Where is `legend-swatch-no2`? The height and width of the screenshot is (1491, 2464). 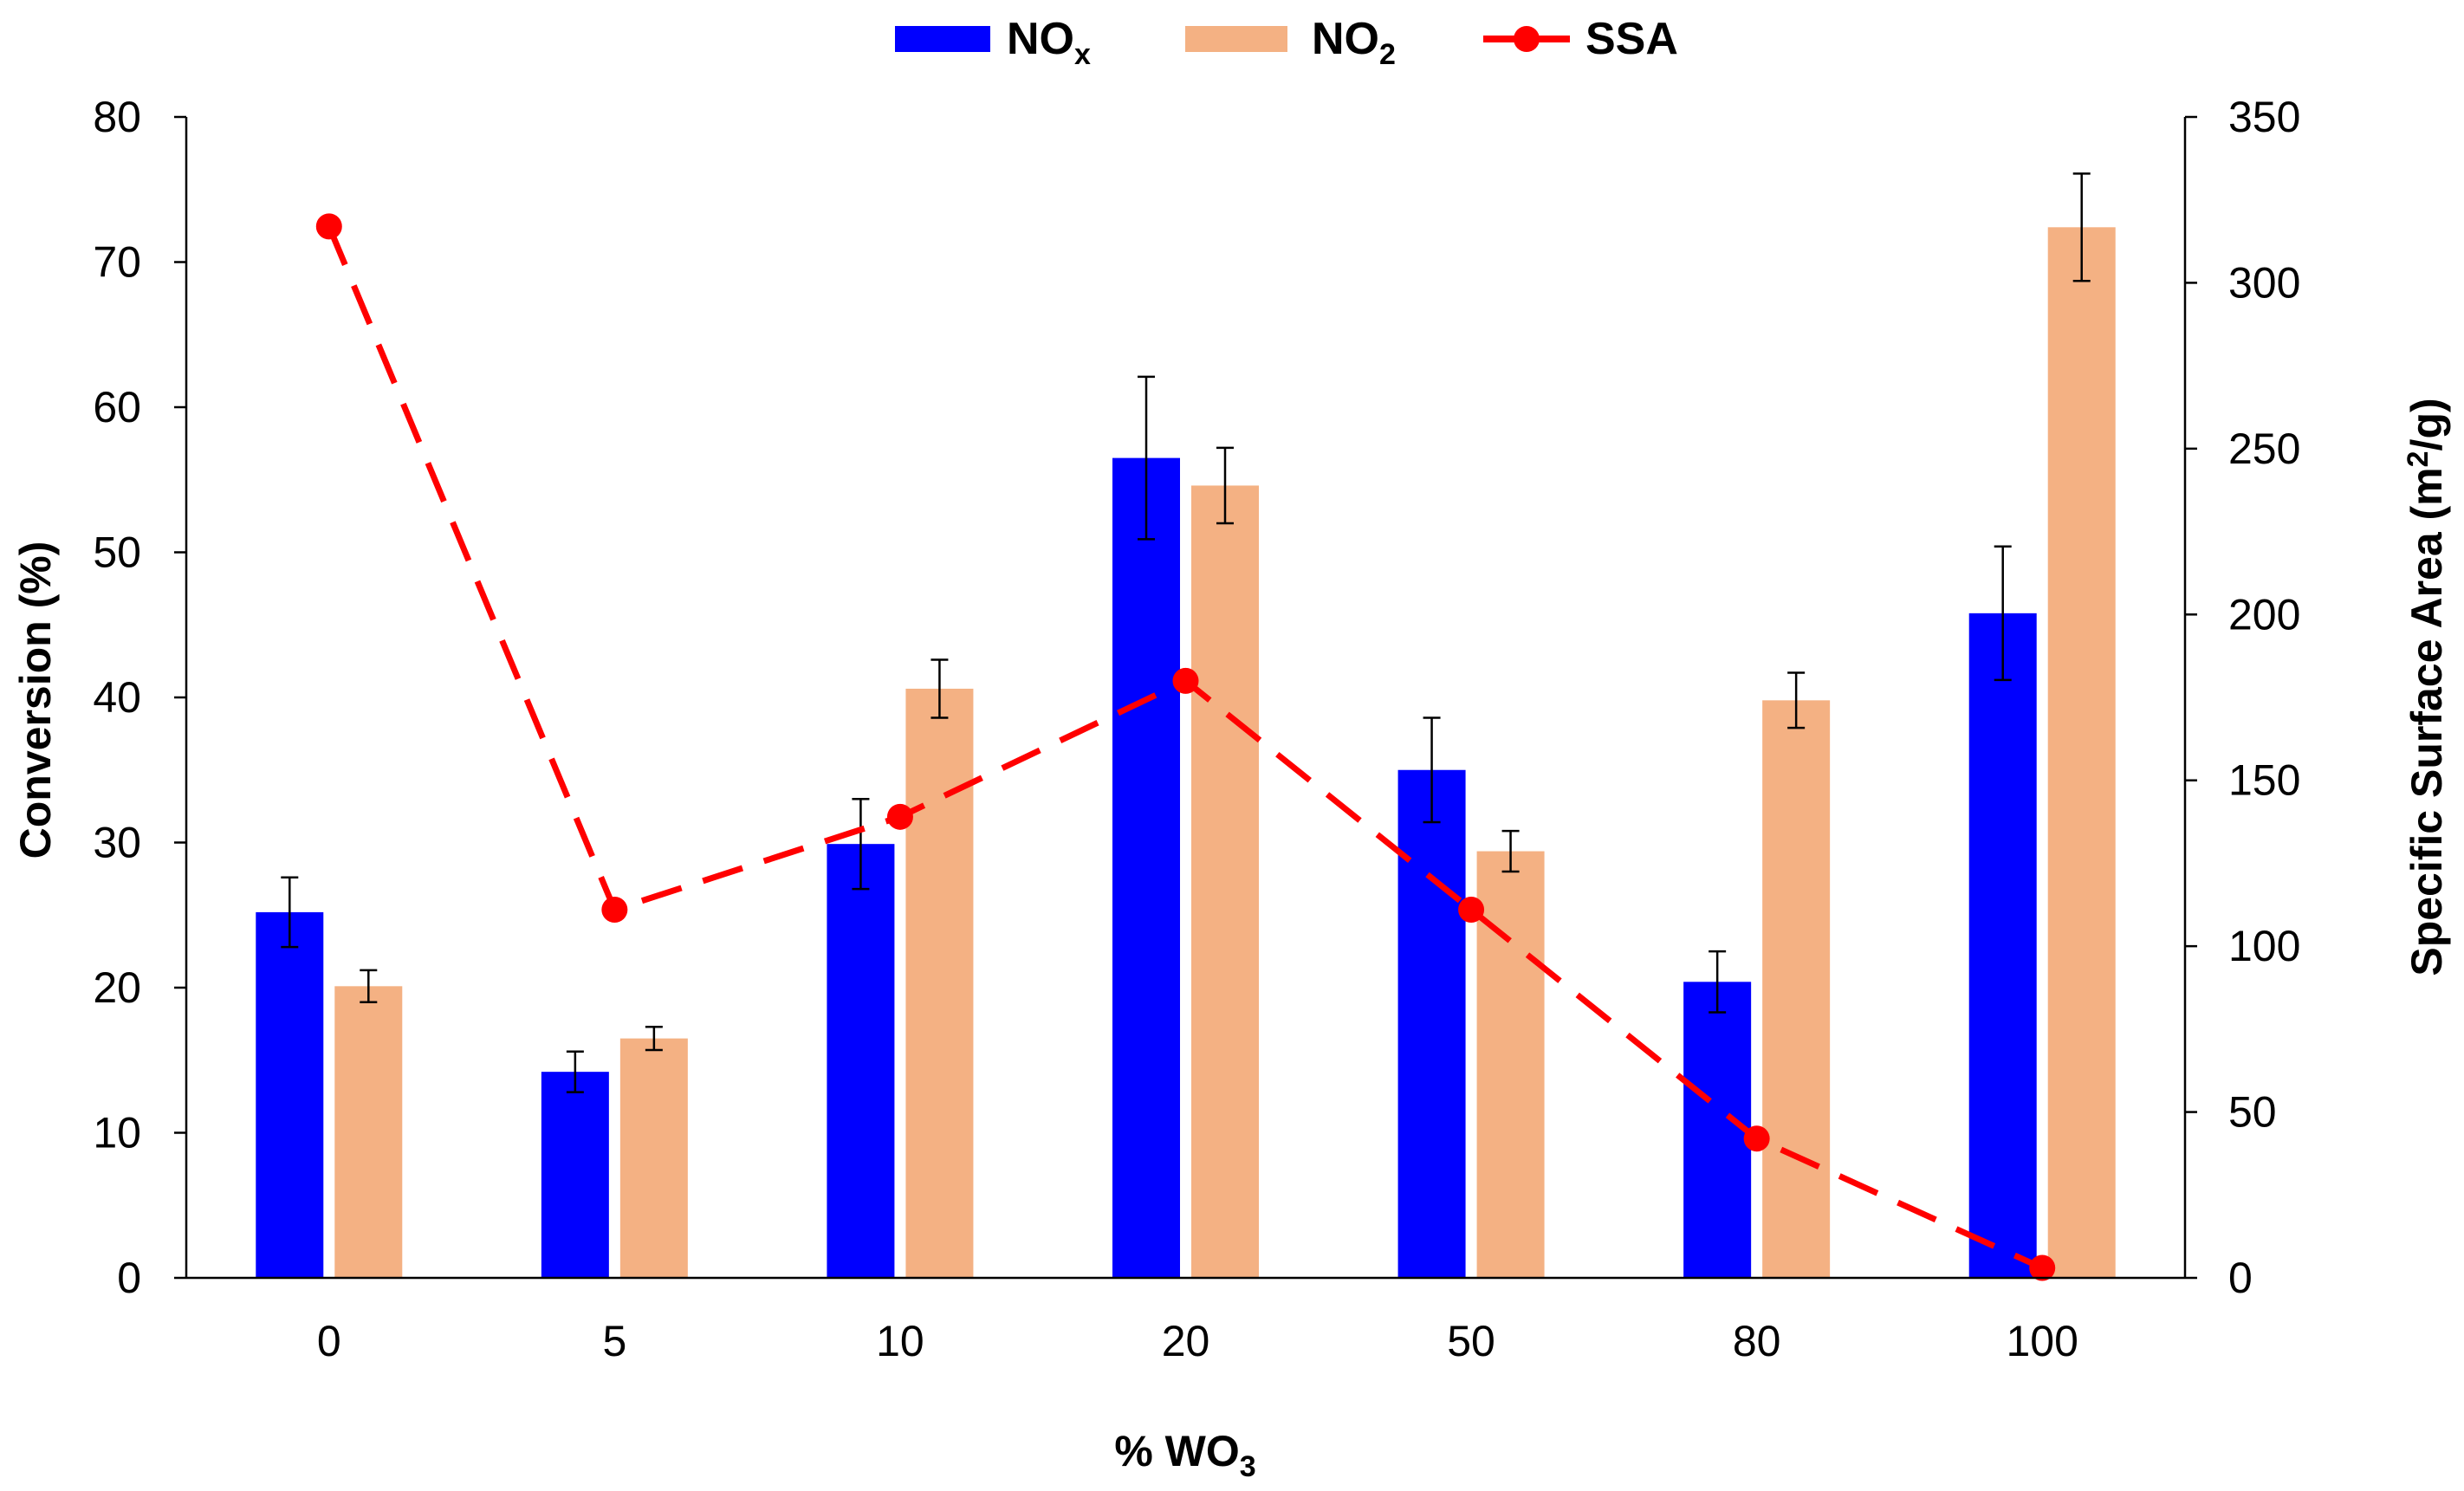
legend-swatch-no2 is located at coordinates (1236, 39).